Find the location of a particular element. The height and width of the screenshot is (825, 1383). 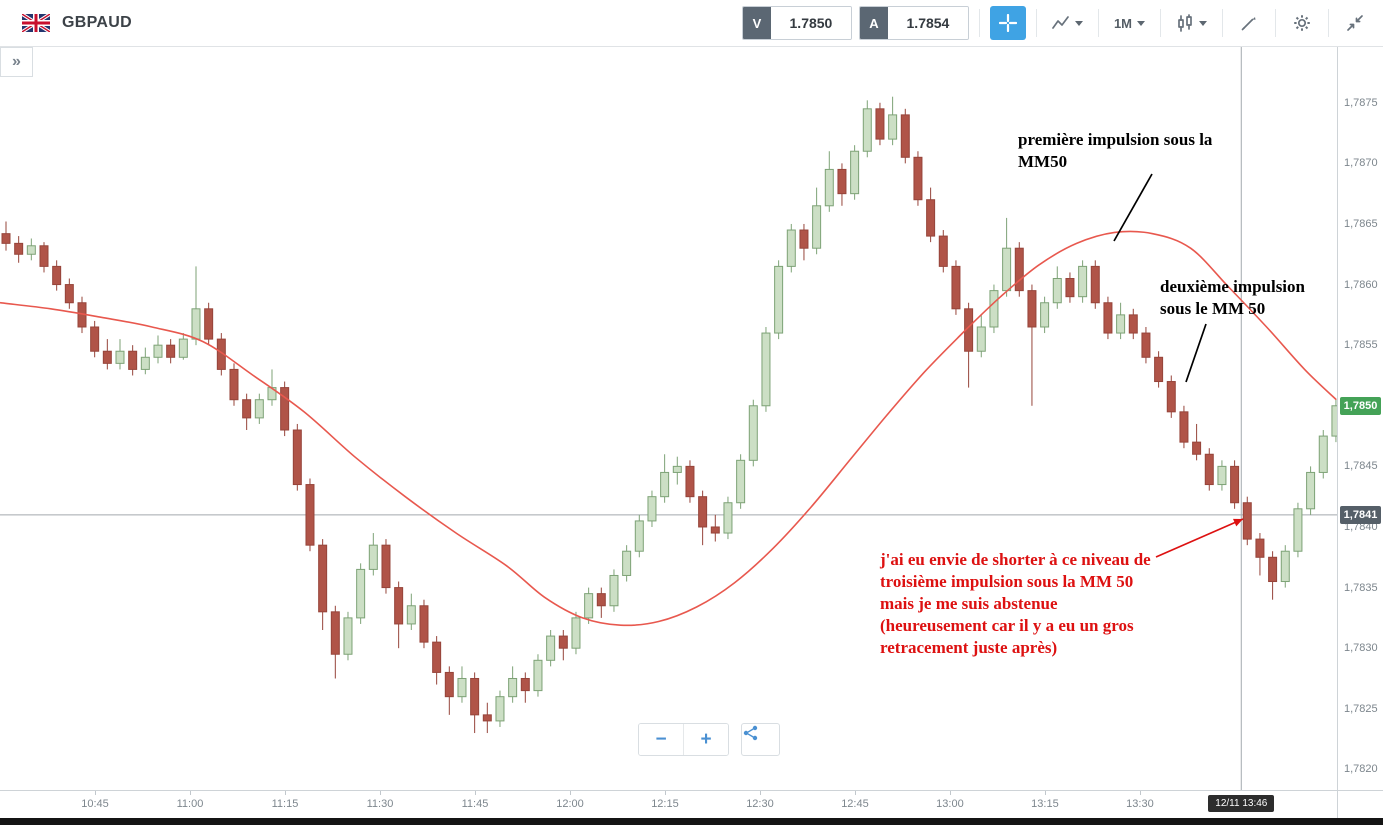

annotation-line: retracement juste après) is located at coordinates (969, 647).